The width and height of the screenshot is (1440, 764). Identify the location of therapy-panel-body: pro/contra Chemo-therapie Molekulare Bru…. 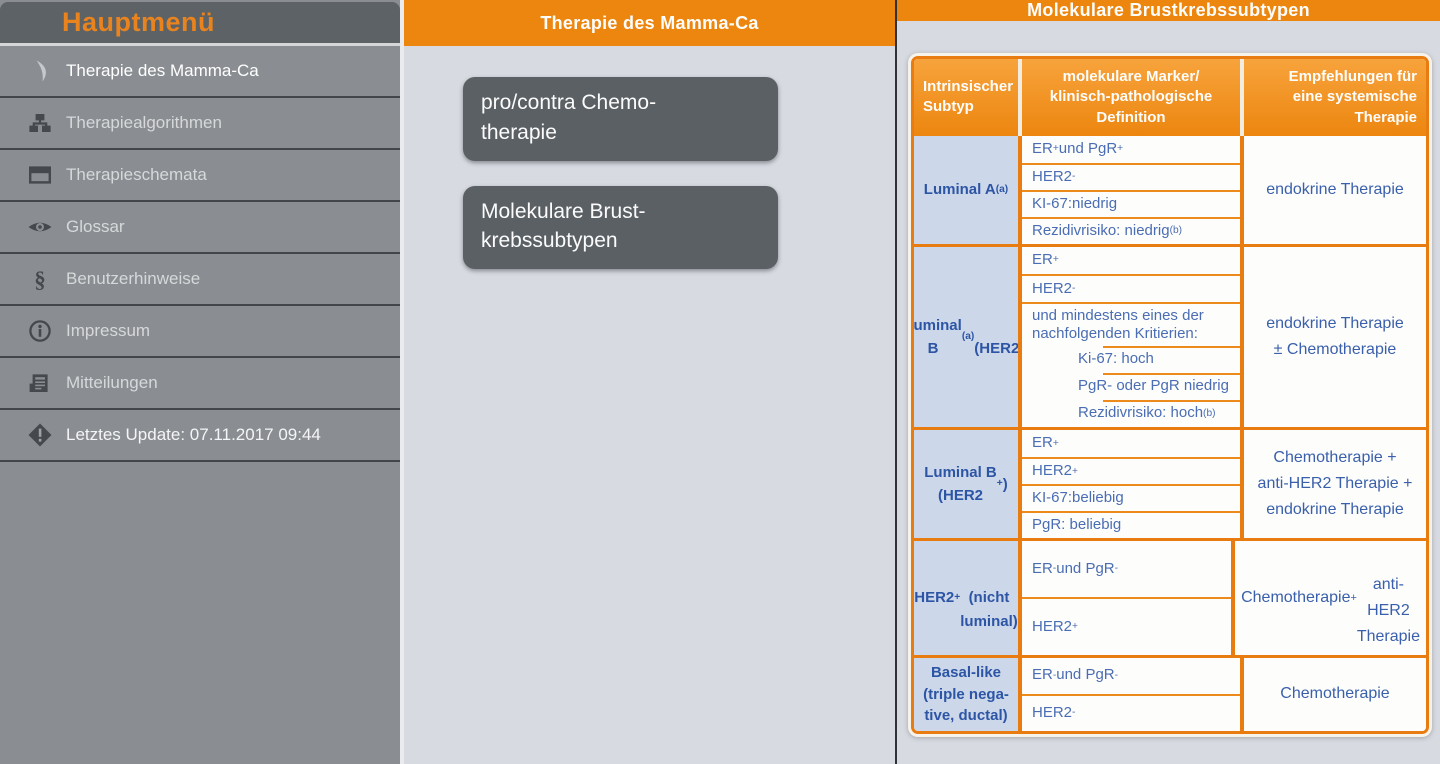
(649, 158).